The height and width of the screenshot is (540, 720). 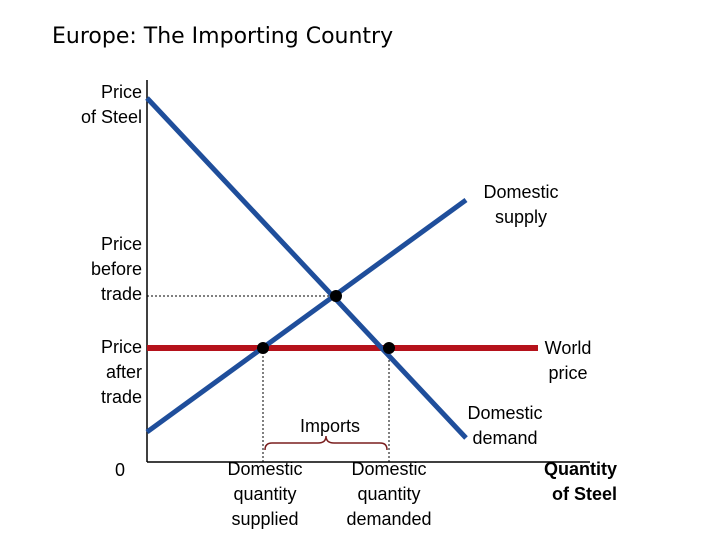 What do you see at coordinates (580, 482) in the screenshot?
I see `x-axis-label: Quantity of Steel` at bounding box center [580, 482].